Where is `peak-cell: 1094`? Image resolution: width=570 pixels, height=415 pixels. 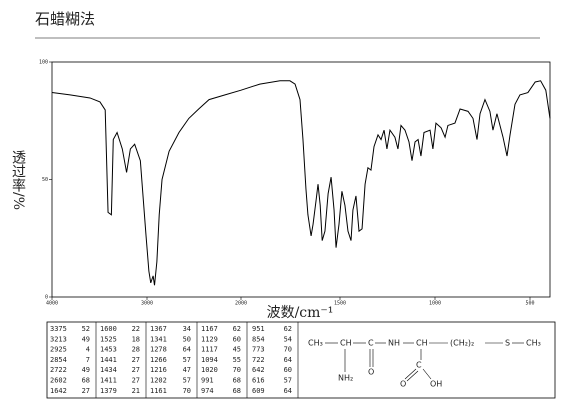 peak-cell: 1094 is located at coordinates (209, 360).